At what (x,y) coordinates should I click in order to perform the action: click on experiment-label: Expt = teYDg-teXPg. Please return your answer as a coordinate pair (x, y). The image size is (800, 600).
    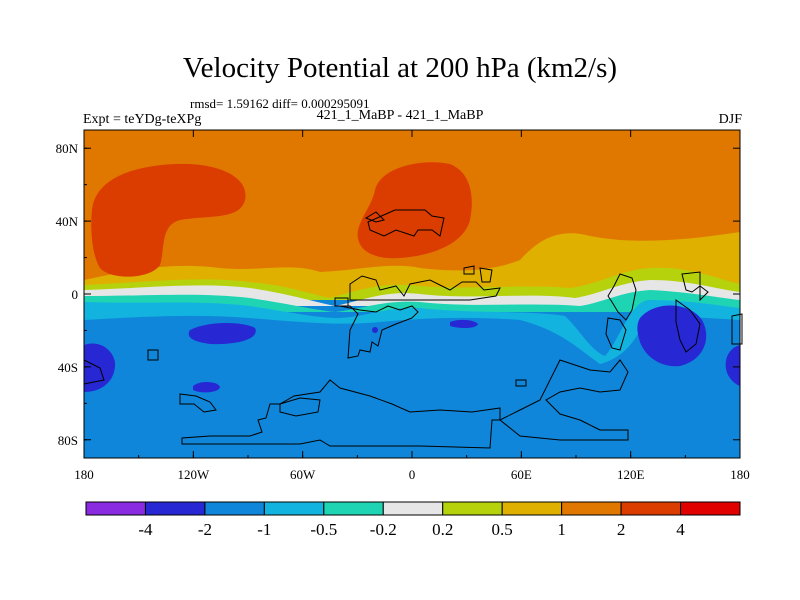
    Looking at the image, I should click on (142, 119).